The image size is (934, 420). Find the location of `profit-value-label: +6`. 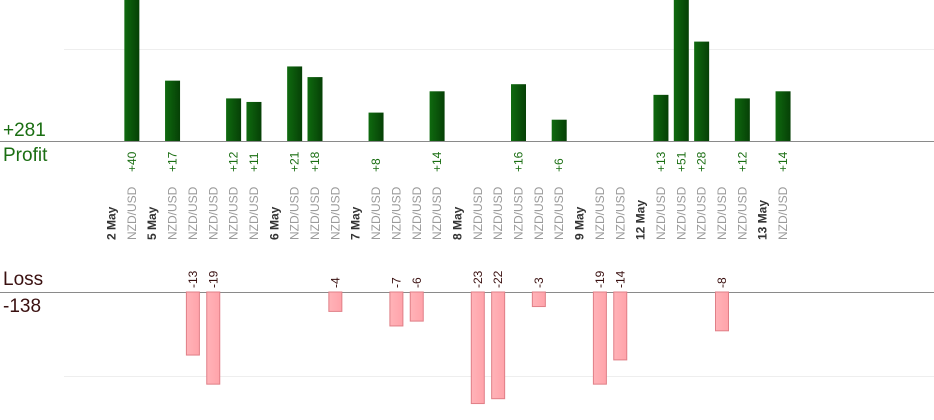

profit-value-label: +6 is located at coordinates (559, 165).